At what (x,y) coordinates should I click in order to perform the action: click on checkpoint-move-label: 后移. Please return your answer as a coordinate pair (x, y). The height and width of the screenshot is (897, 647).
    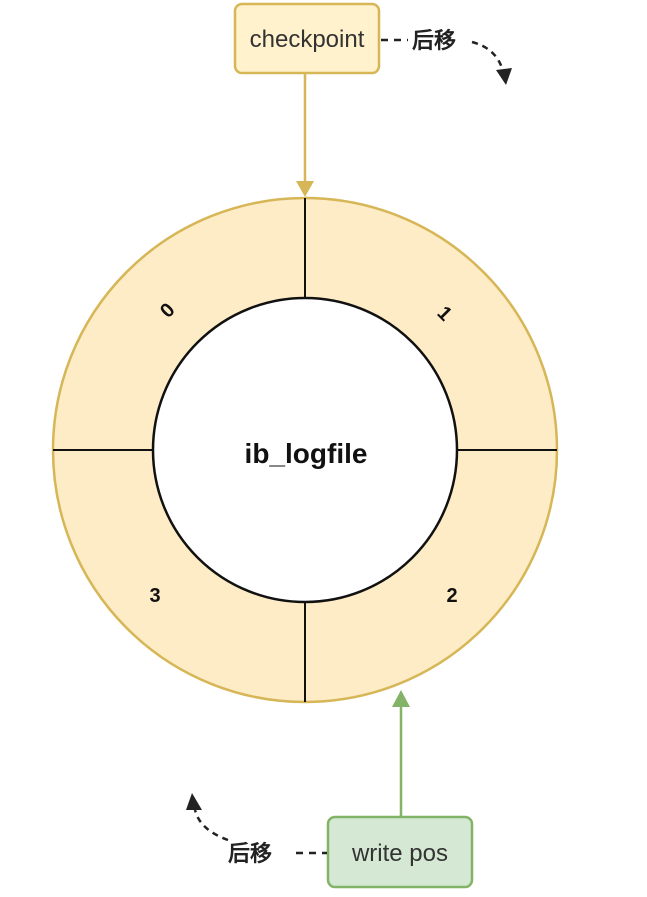
    Looking at the image, I should click on (434, 41).